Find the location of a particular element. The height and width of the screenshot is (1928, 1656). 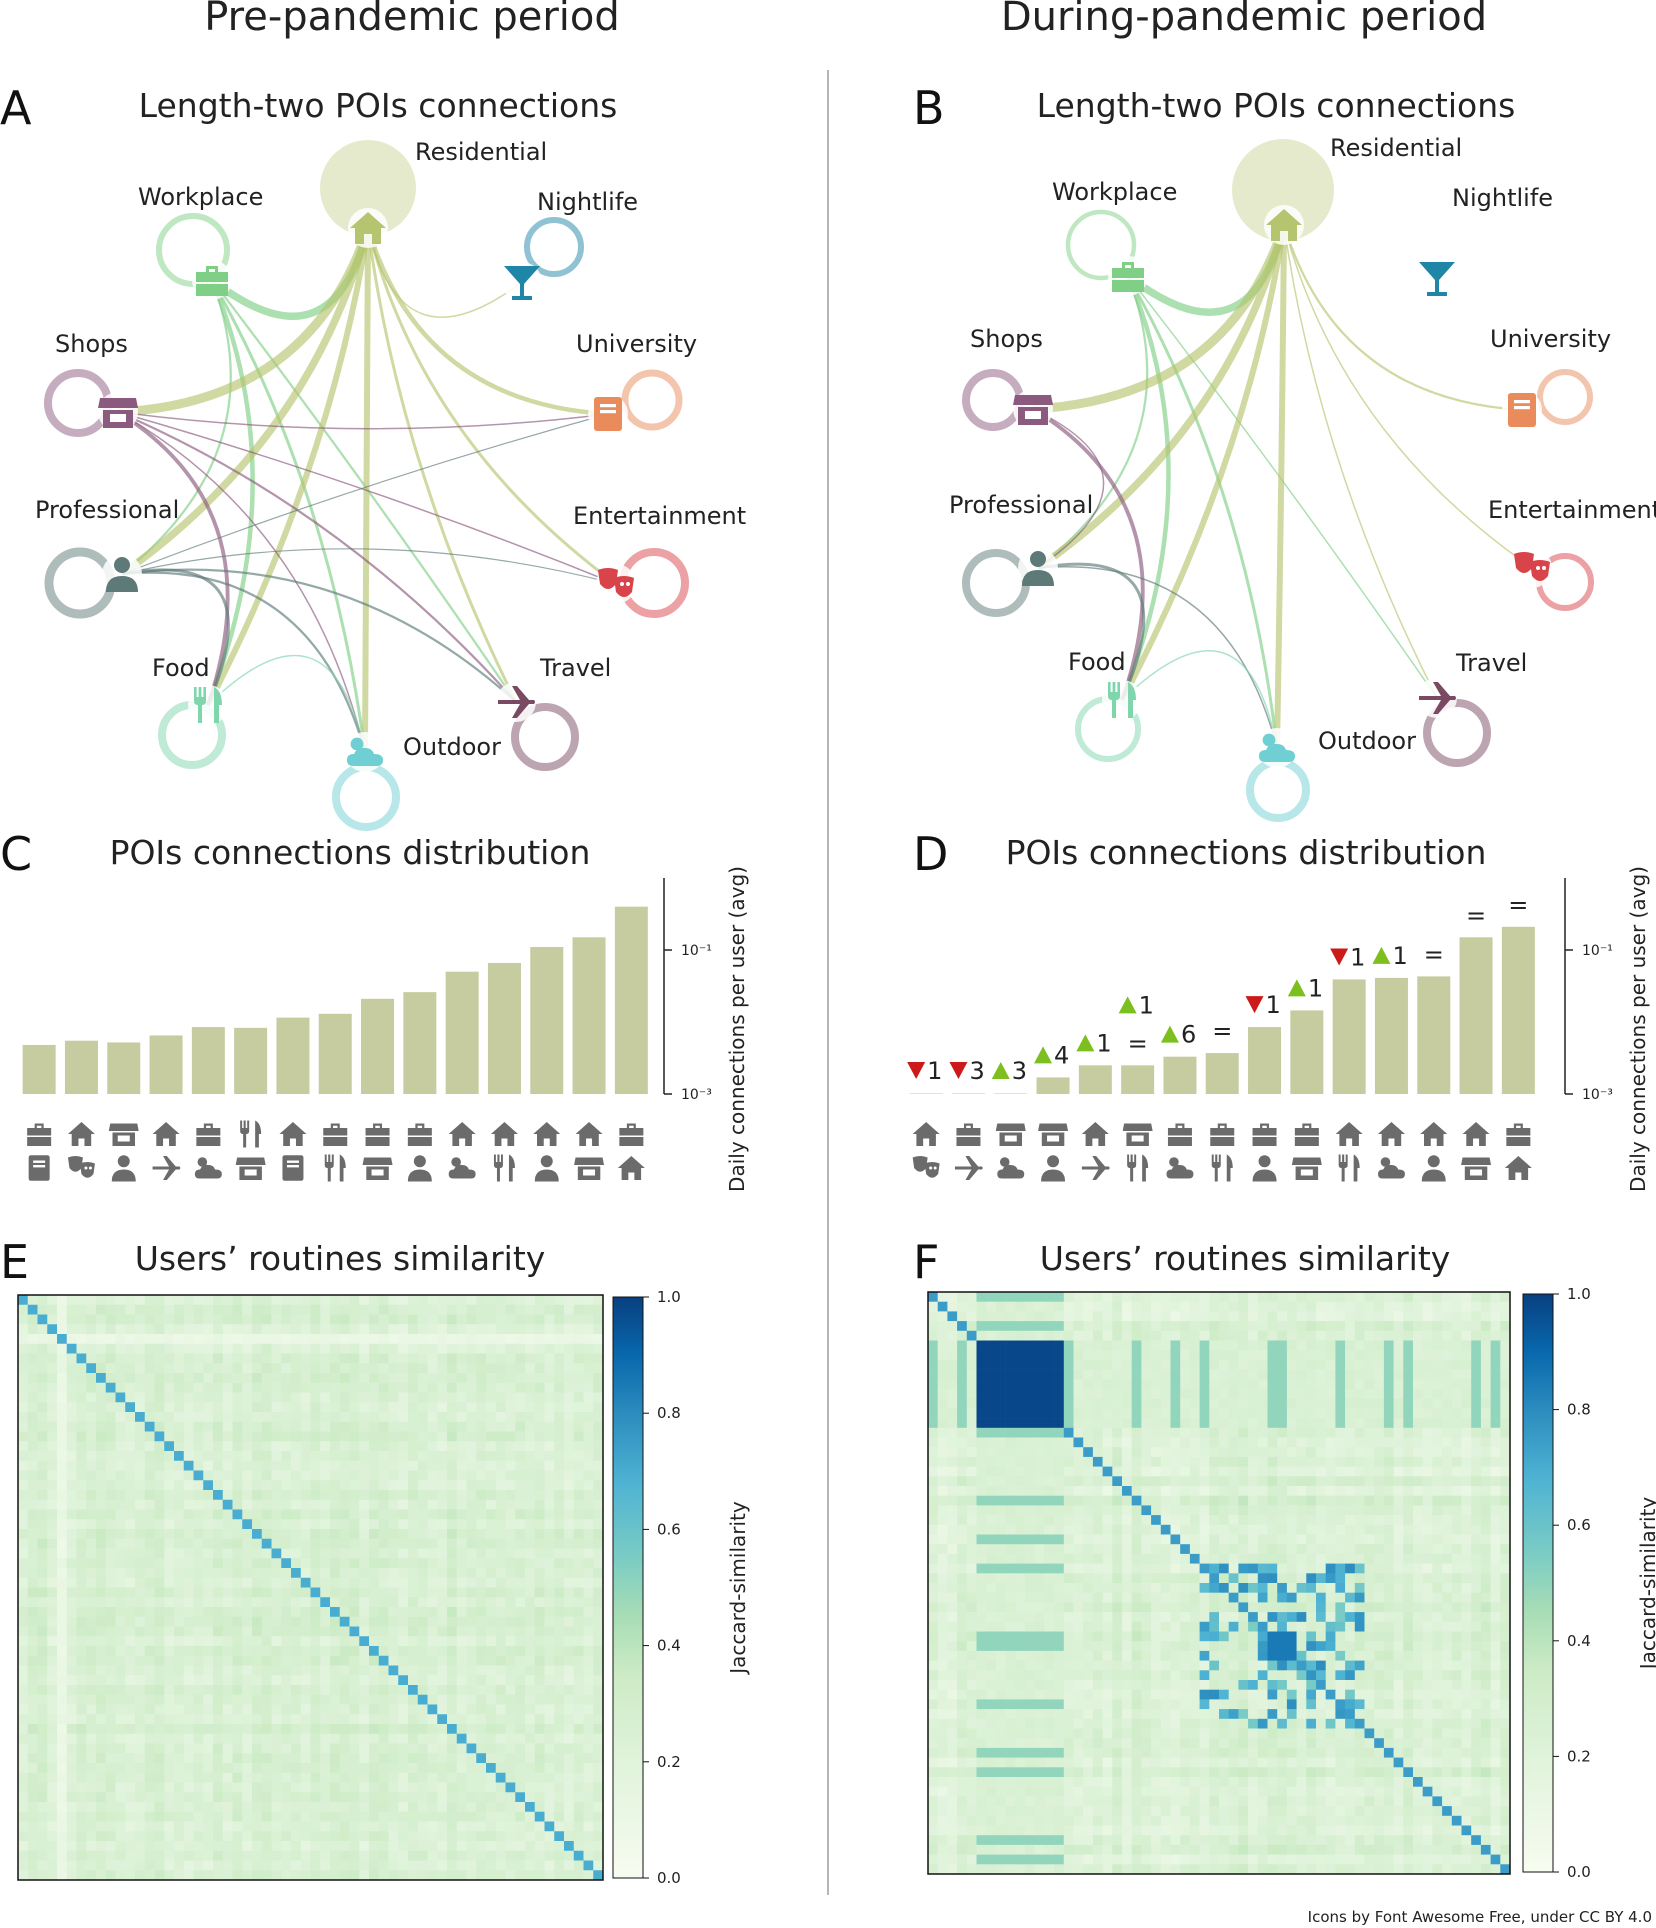

rank-change-up-arrow is located at coordinates (1043, 1055).